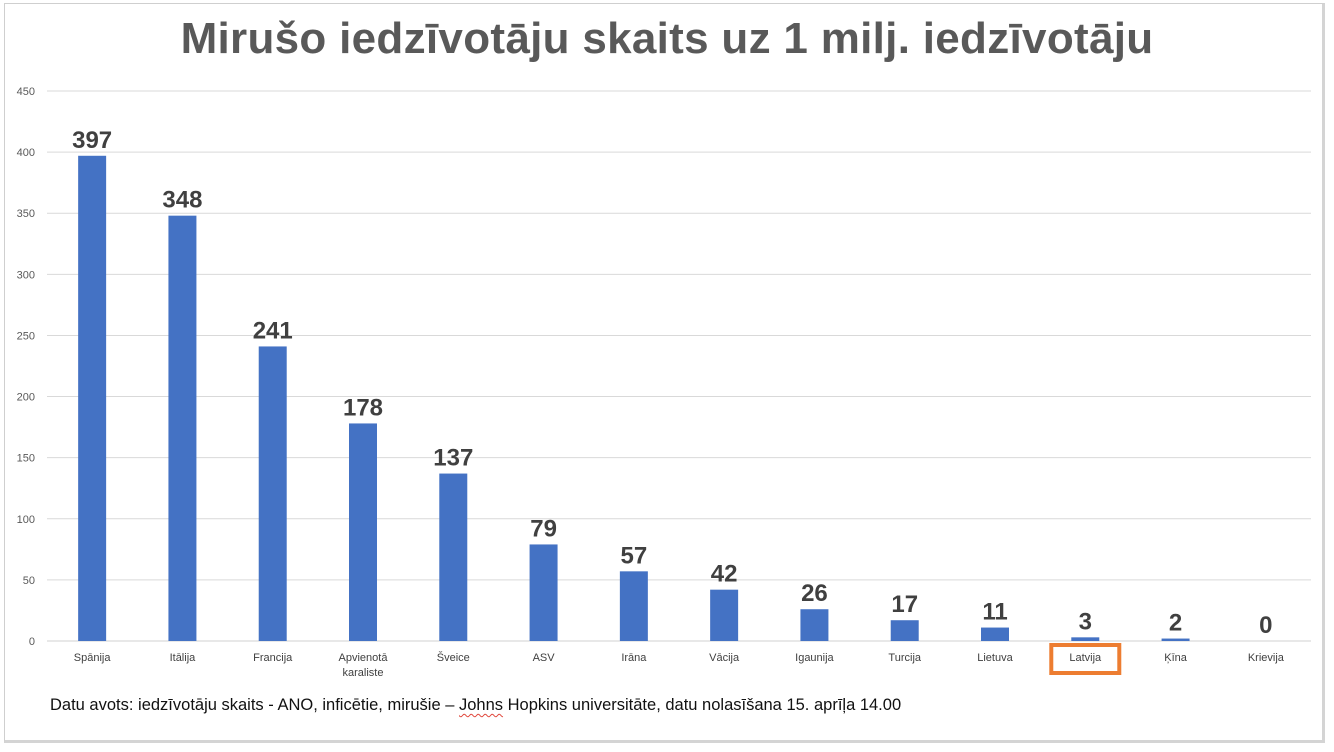  Describe the element at coordinates (26, 459) in the screenshot. I see `y-tick-label: 150` at that location.